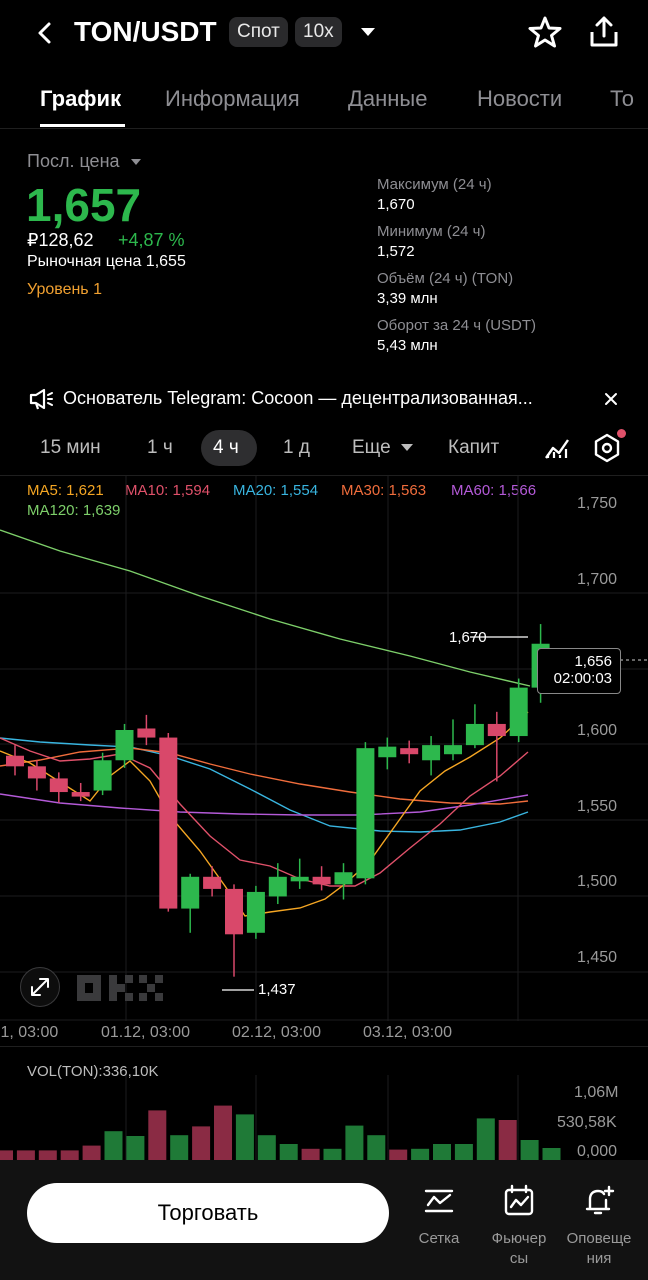 The width and height of the screenshot is (648, 1280). Describe the element at coordinates (597, 957) in the screenshot. I see `y-tick-1450: 1,450` at that location.